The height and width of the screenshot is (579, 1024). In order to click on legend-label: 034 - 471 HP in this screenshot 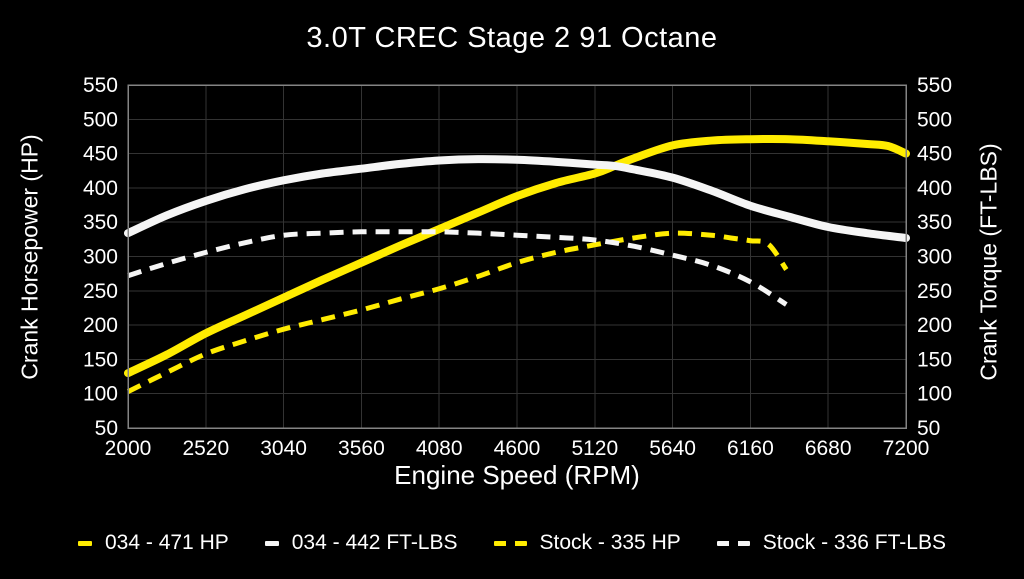, I will do `click(167, 542)`.